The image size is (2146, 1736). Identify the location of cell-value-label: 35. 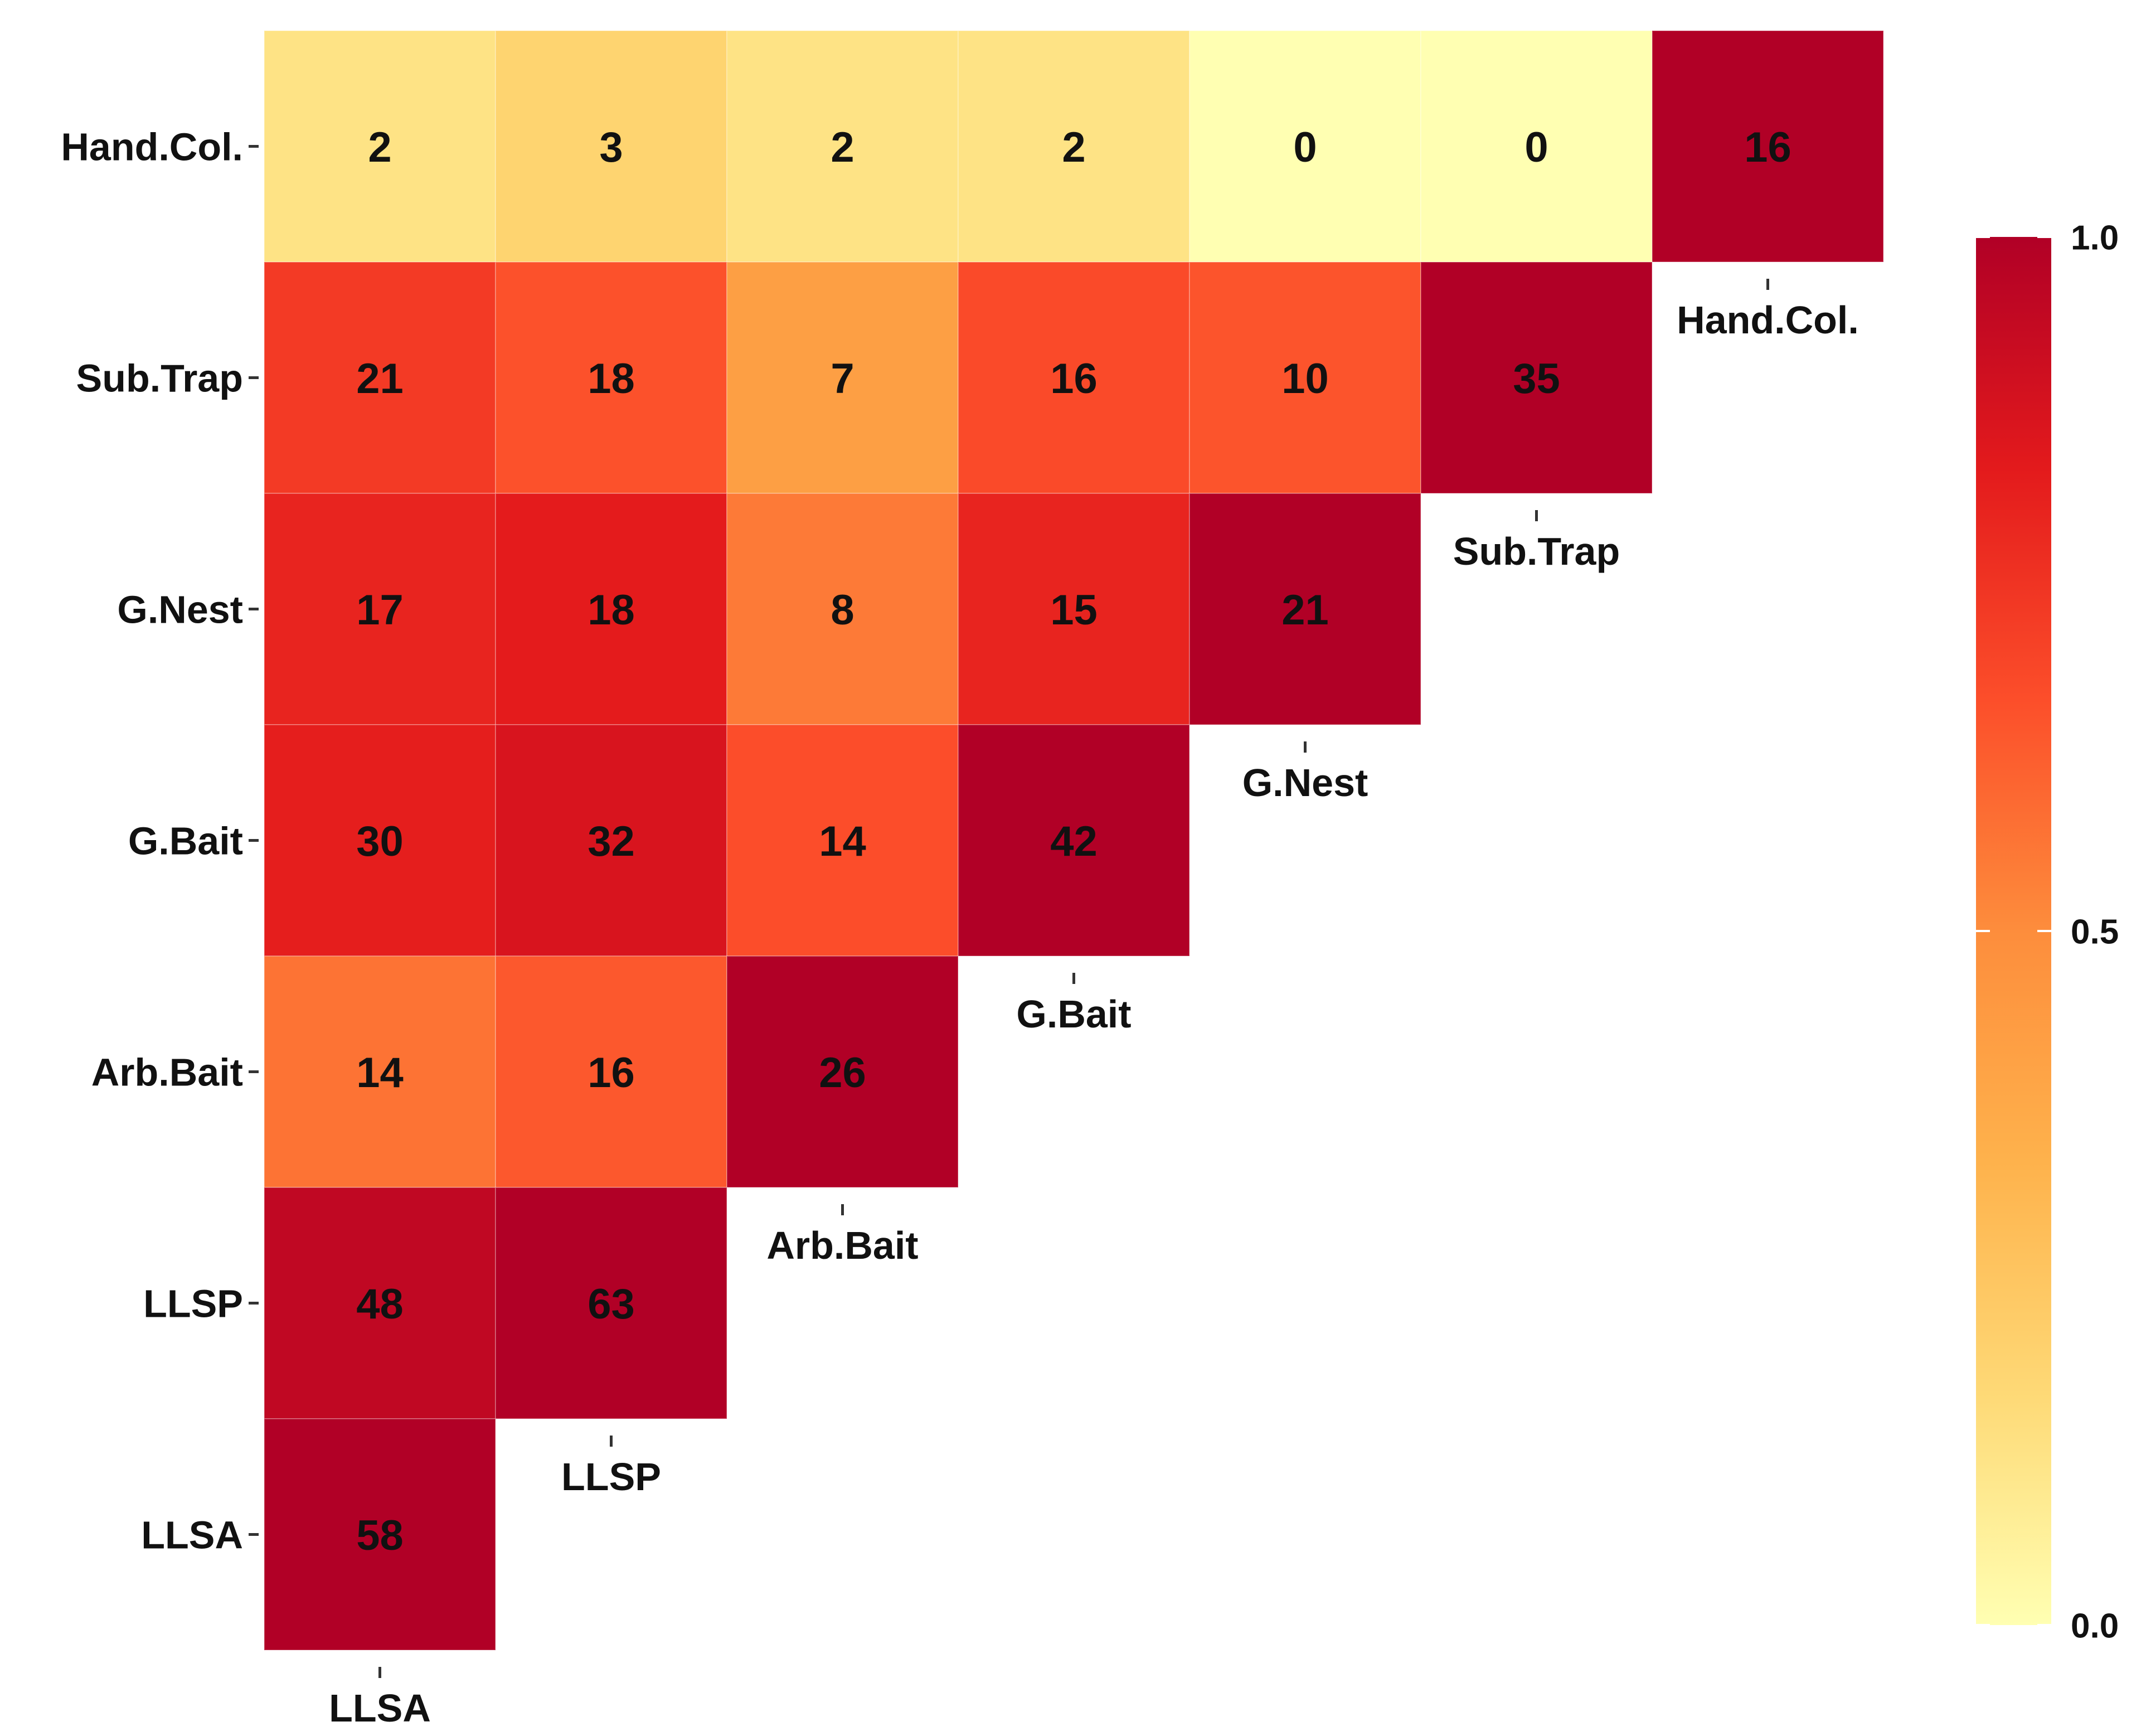
(1537, 379).